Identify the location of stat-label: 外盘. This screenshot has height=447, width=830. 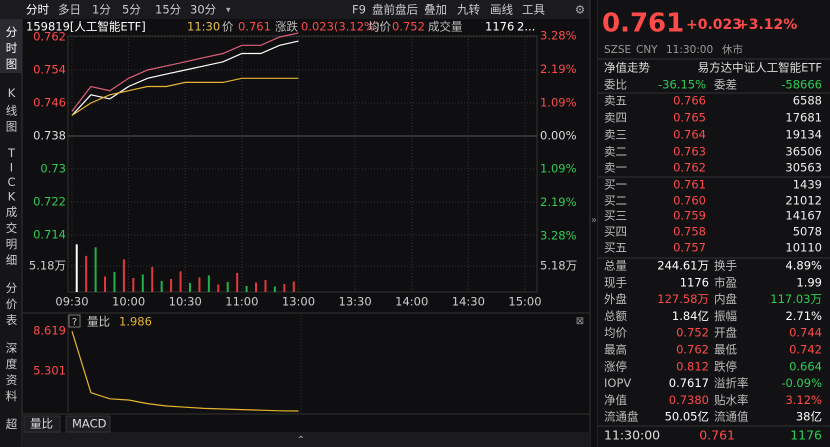
(615, 299).